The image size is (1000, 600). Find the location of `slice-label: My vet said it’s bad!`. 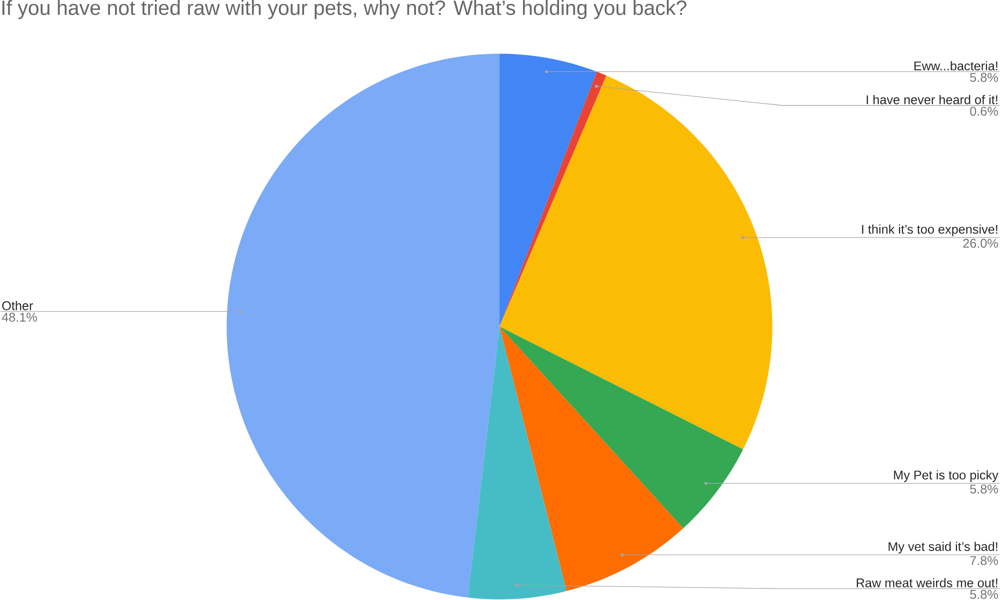

slice-label: My vet said it’s bad! is located at coordinates (943, 548).